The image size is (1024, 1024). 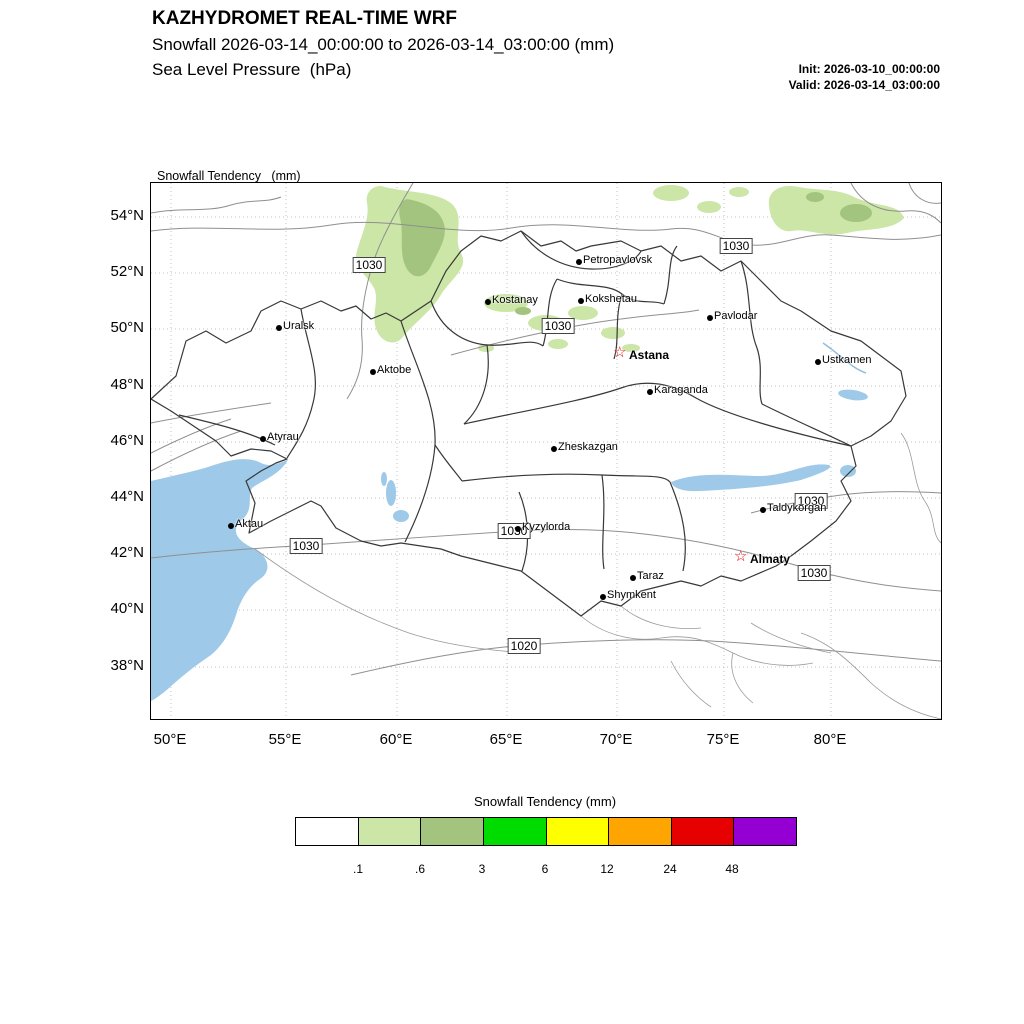 I want to click on snow-patch-nw-core, so click(x=422, y=238).